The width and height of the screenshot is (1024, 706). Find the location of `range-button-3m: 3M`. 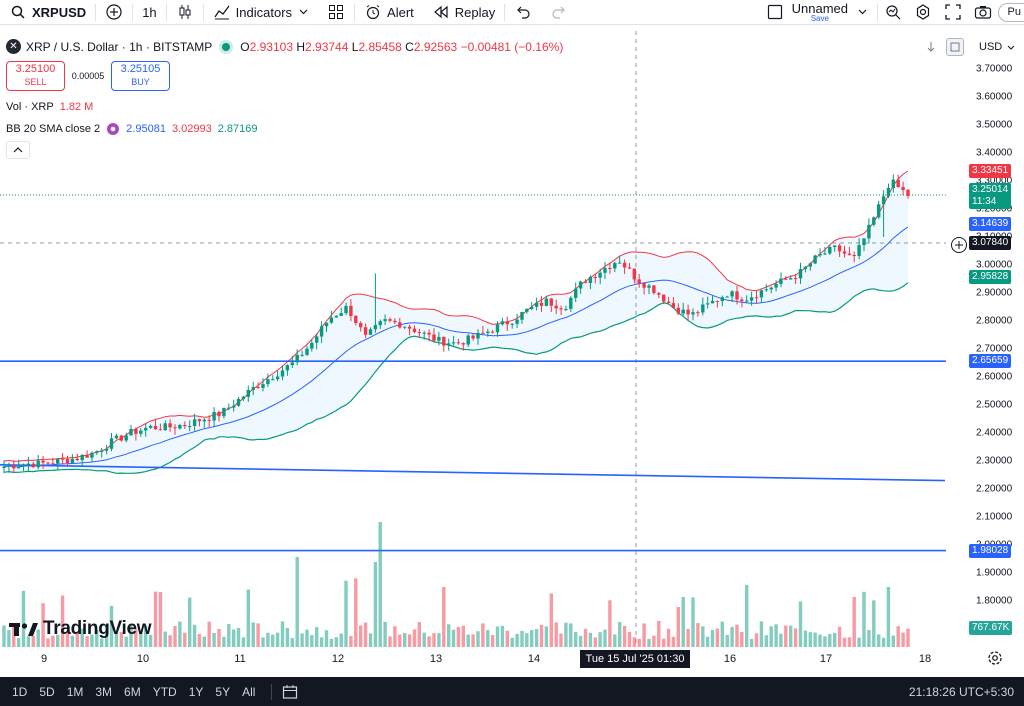

range-button-3m: 3M is located at coordinates (104, 691).